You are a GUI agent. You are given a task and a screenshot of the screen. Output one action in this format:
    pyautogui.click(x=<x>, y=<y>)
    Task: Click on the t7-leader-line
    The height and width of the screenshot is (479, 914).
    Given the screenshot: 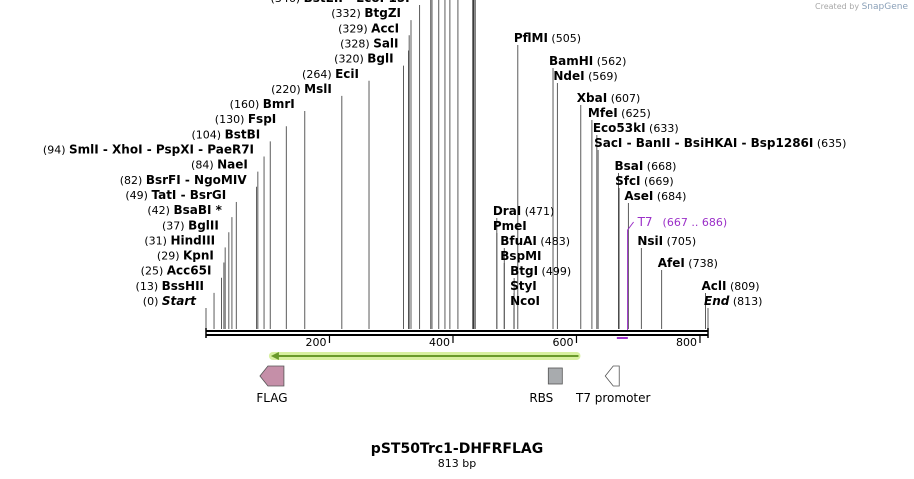 What is the action you would take?
    pyautogui.click(x=630, y=275)
    